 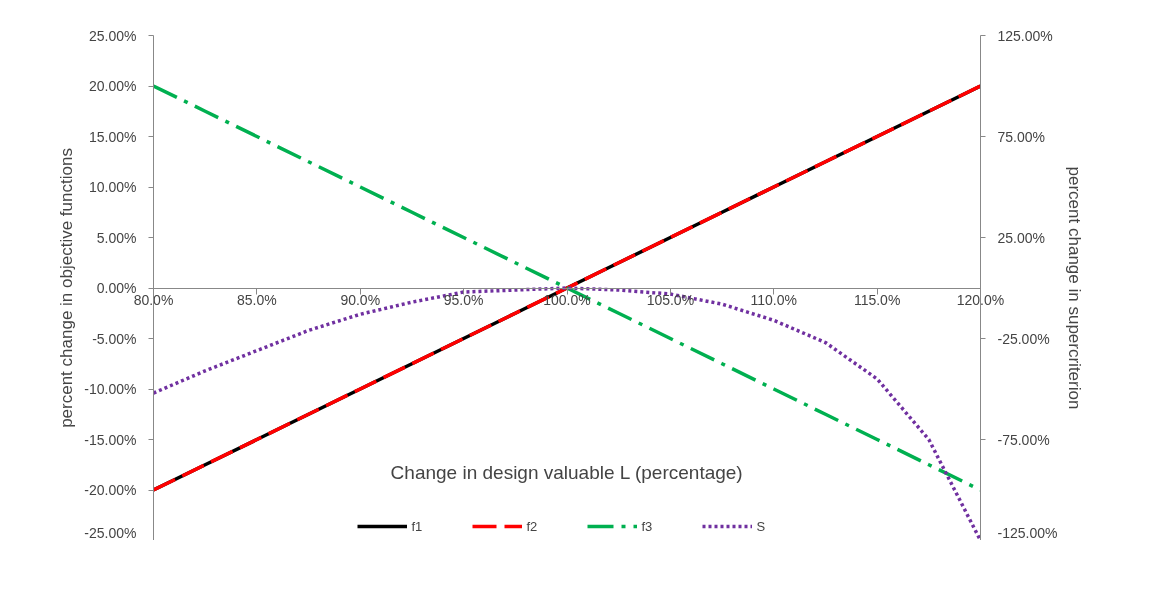 What do you see at coordinates (566, 472) in the screenshot?
I see `x-axis-title: Change in design valuable L (percentage)` at bounding box center [566, 472].